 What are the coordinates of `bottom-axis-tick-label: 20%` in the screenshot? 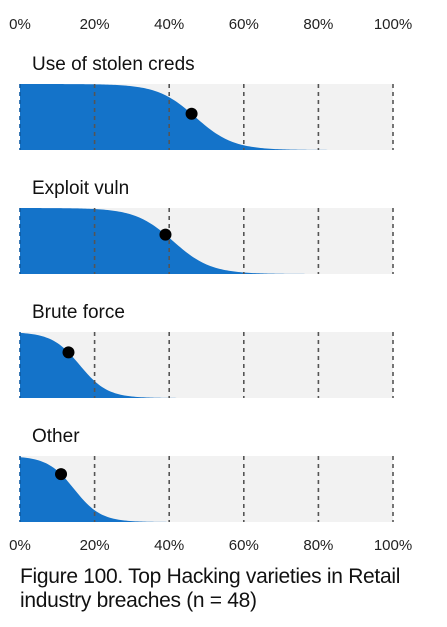 It's located at (95, 545).